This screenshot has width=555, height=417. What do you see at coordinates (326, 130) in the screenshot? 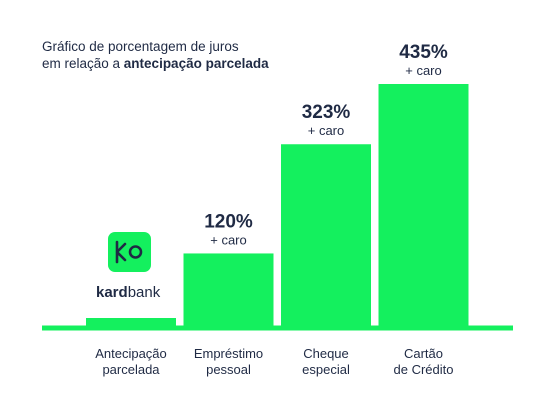
I see `bar-sublabel-2: + caro` at bounding box center [326, 130].